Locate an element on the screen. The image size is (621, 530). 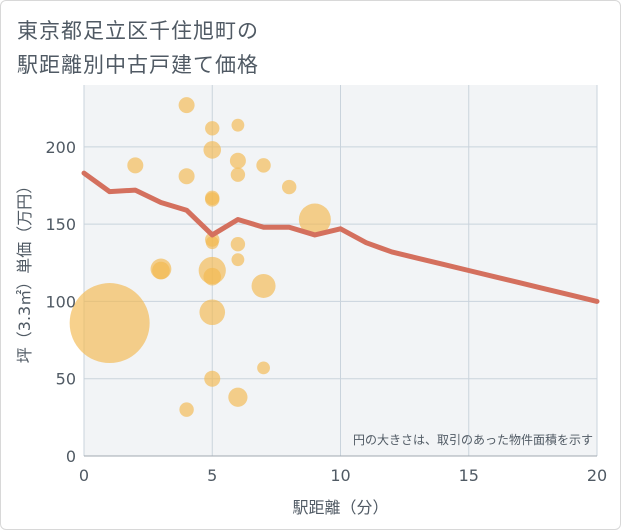
x-tick-labels: 0 5 10 15 20 is located at coordinates (343, 475).